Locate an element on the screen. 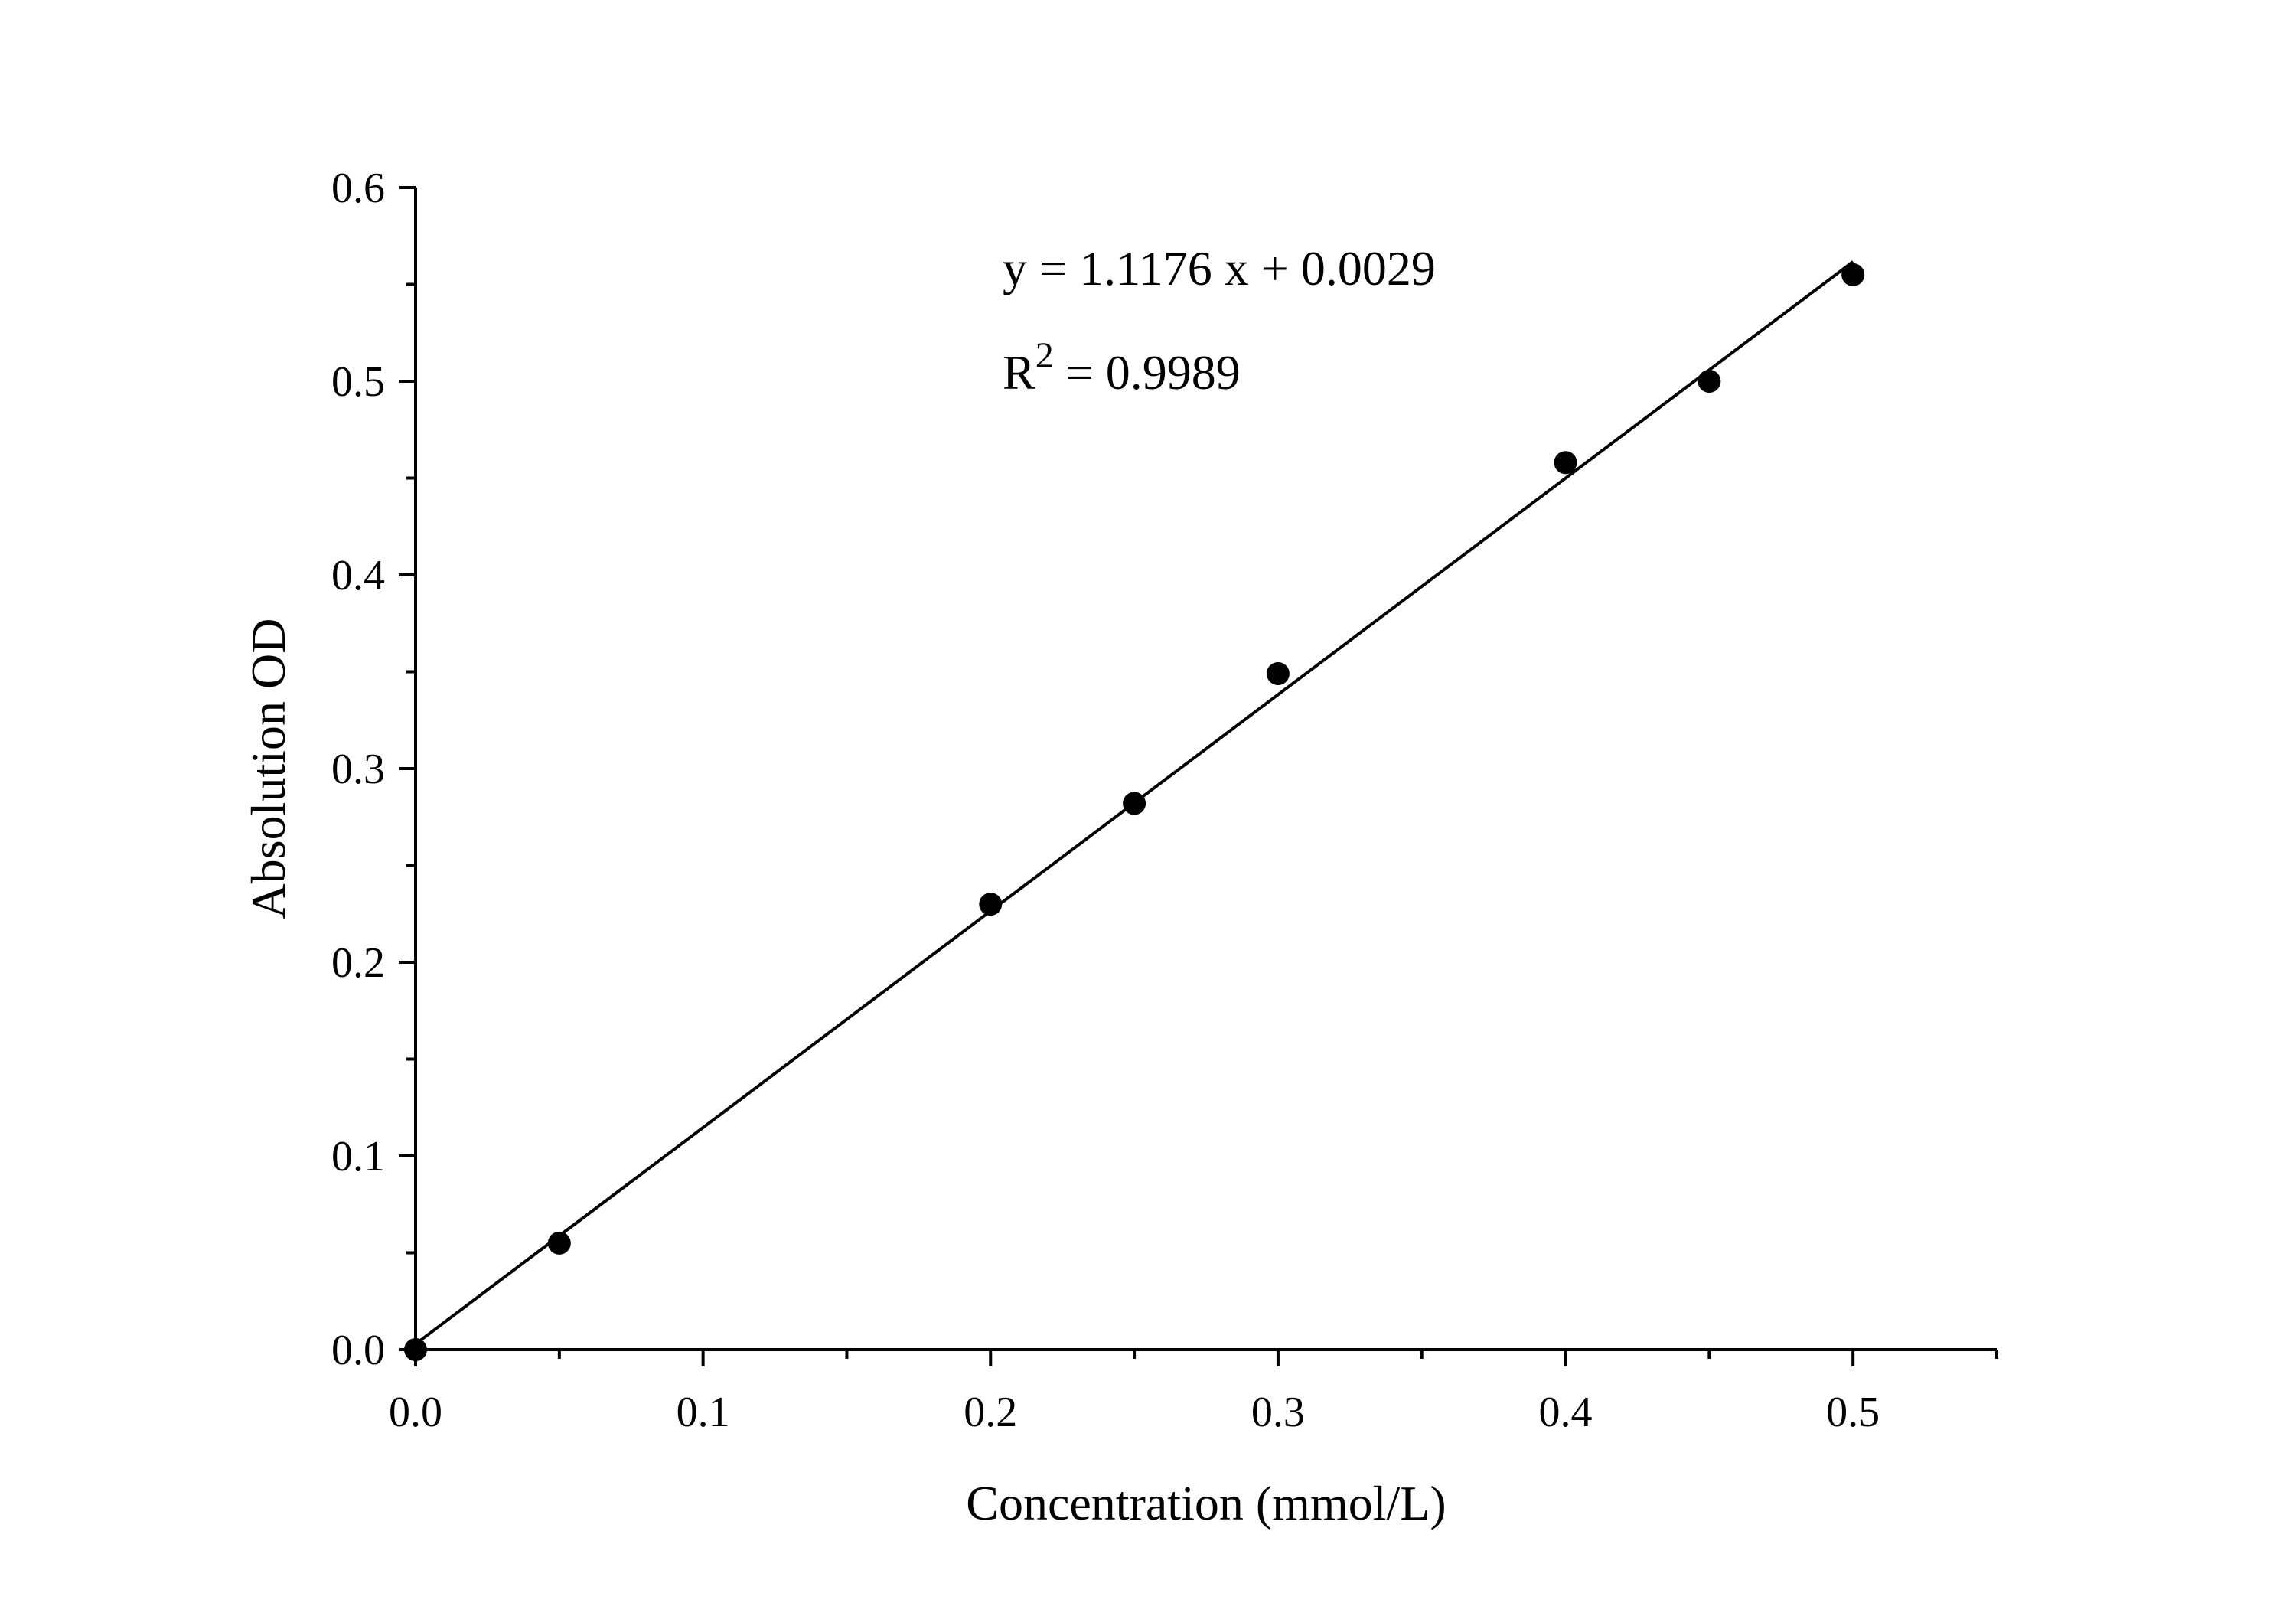 The image size is (2296, 1603). y-tick-label: 0.4 is located at coordinates (358, 575).